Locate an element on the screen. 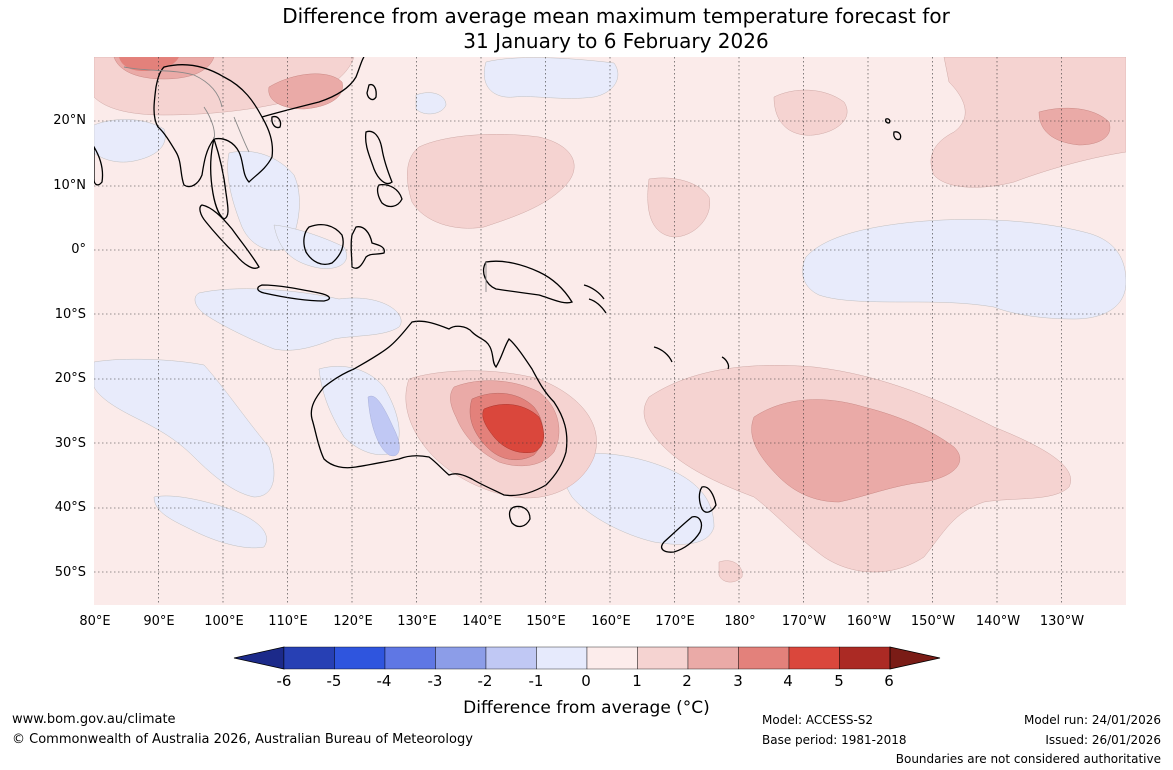 The image size is (1173, 770). lon-label-130e: 130°E is located at coordinates (417, 621).